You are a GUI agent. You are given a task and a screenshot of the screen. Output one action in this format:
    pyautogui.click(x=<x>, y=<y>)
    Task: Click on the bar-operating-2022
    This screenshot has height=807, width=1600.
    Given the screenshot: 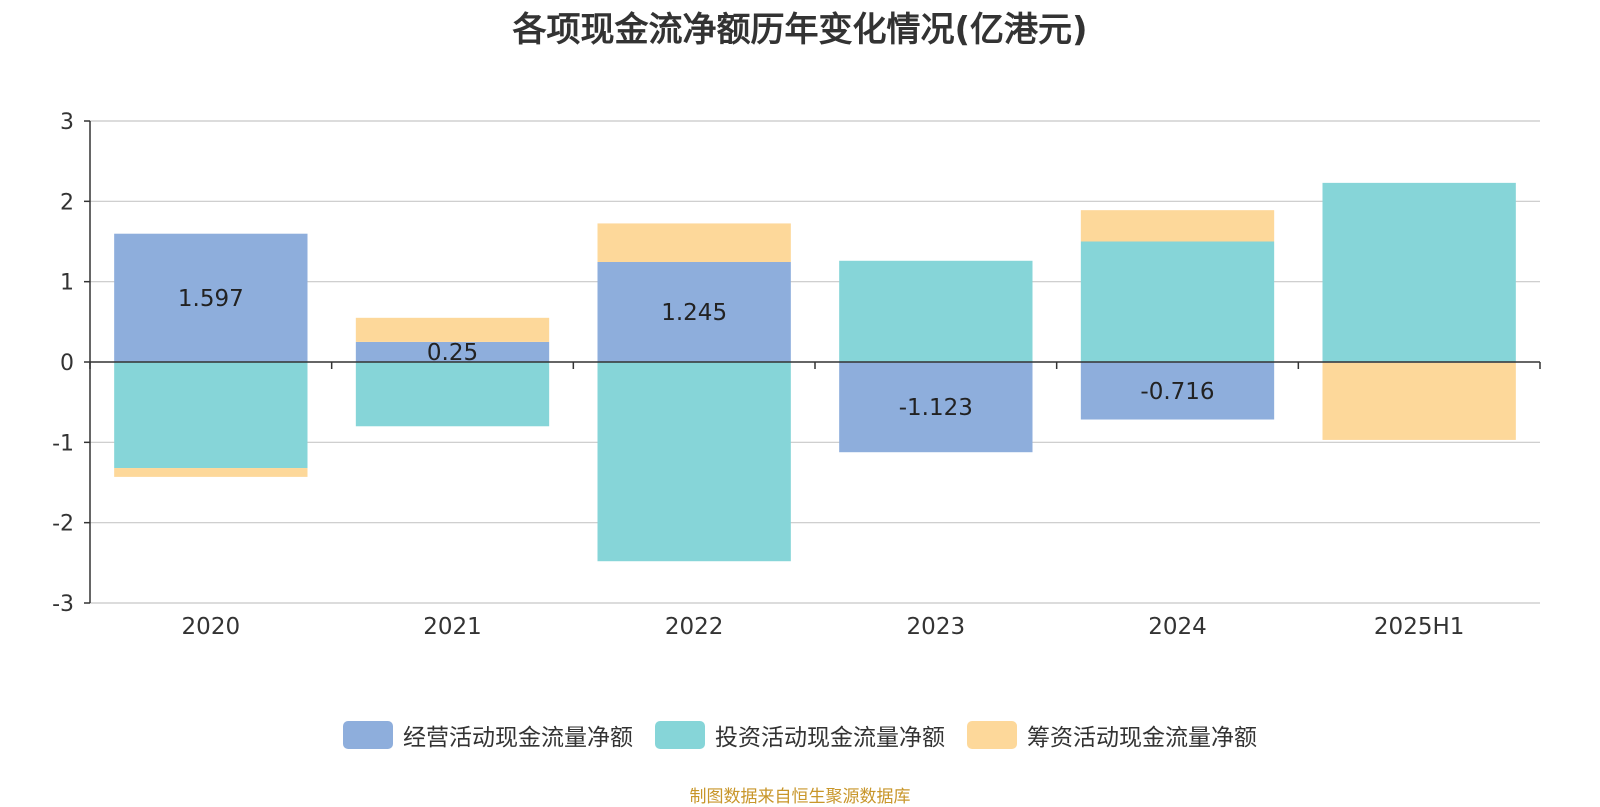 What is the action you would take?
    pyautogui.click(x=694, y=311)
    